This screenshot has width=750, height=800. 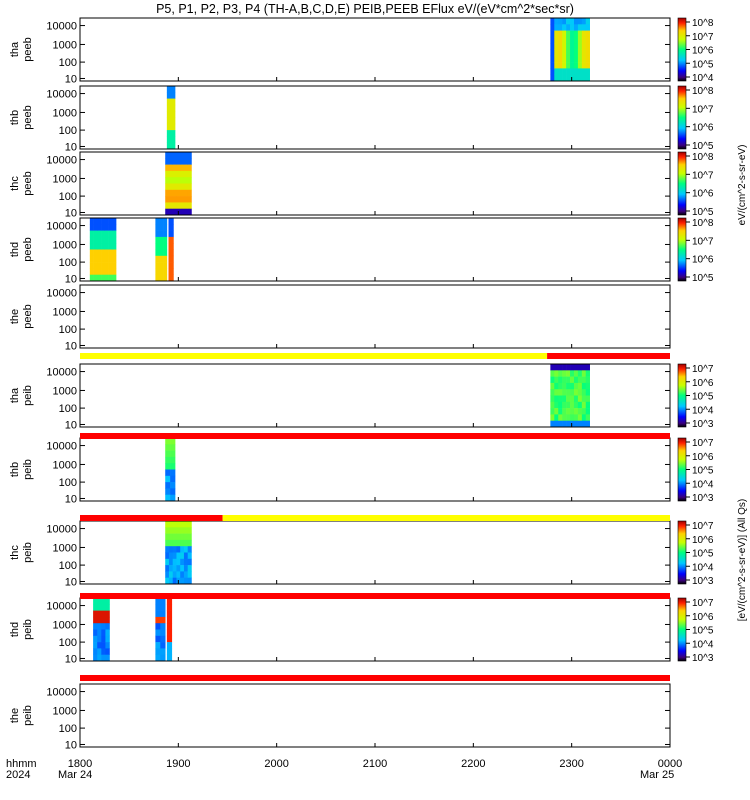 I want to click on x-start-date-label: Mar 24, so click(x=75, y=775).